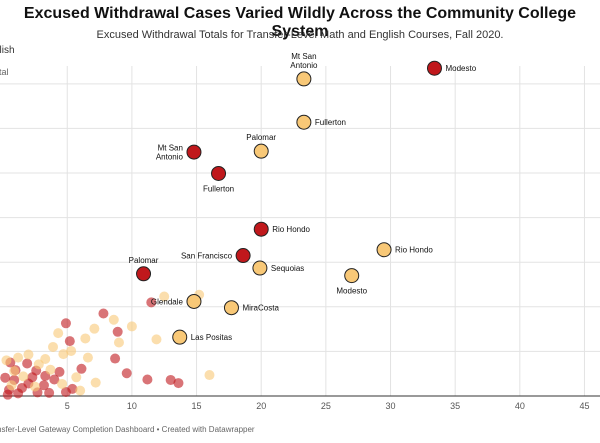 This screenshot has height=443, width=600. Describe the element at coordinates (7, 50) in the screenshot. I see `legend-english: glish` at that location.